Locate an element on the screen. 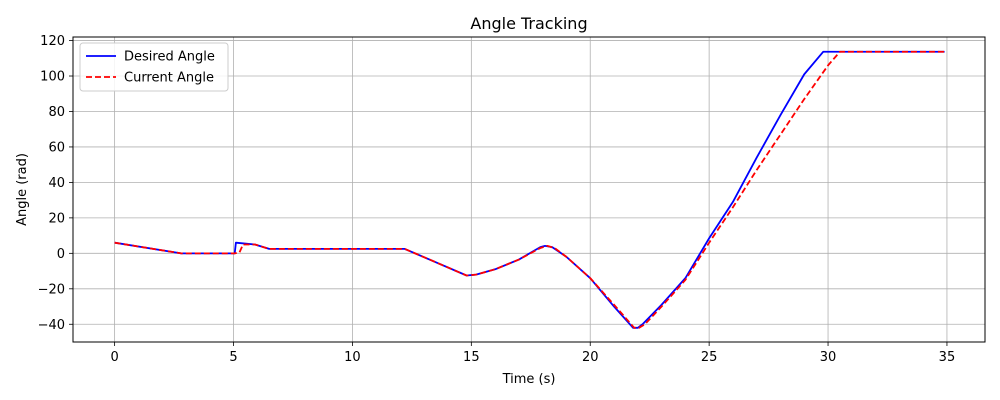 The width and height of the screenshot is (1000, 400). y-axis-label: Angle (rad) is located at coordinates (22, 189).